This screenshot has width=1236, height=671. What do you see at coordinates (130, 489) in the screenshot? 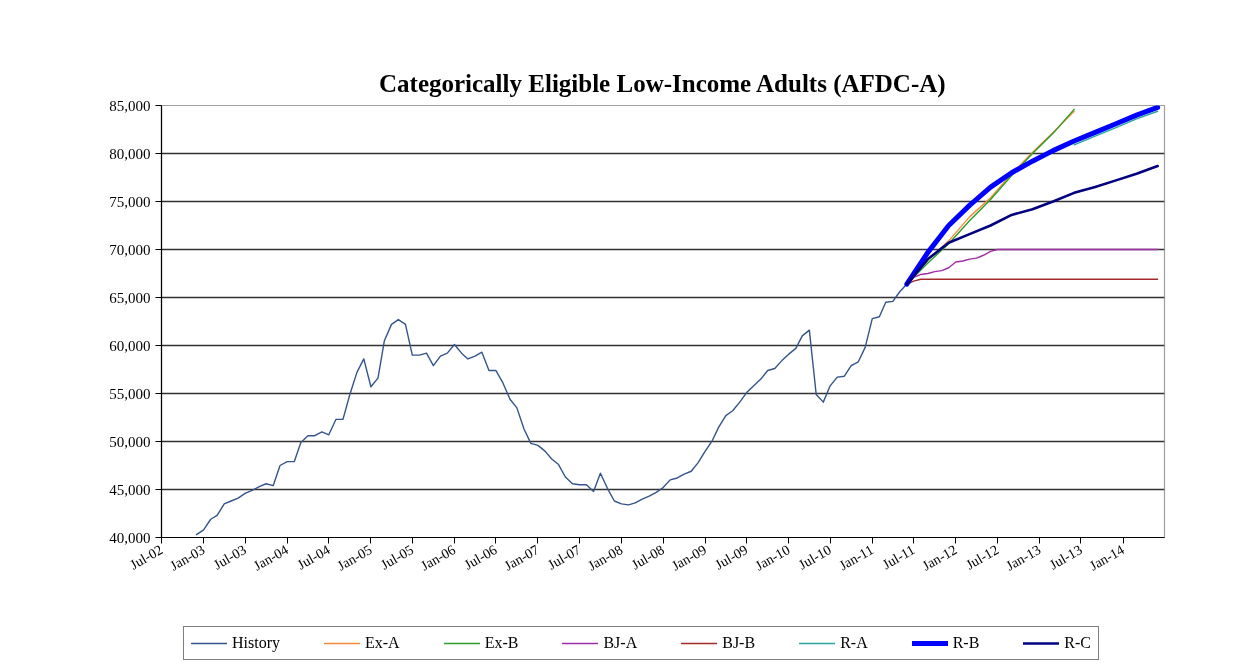
I see `y-tick-label: 45,000` at bounding box center [130, 489].